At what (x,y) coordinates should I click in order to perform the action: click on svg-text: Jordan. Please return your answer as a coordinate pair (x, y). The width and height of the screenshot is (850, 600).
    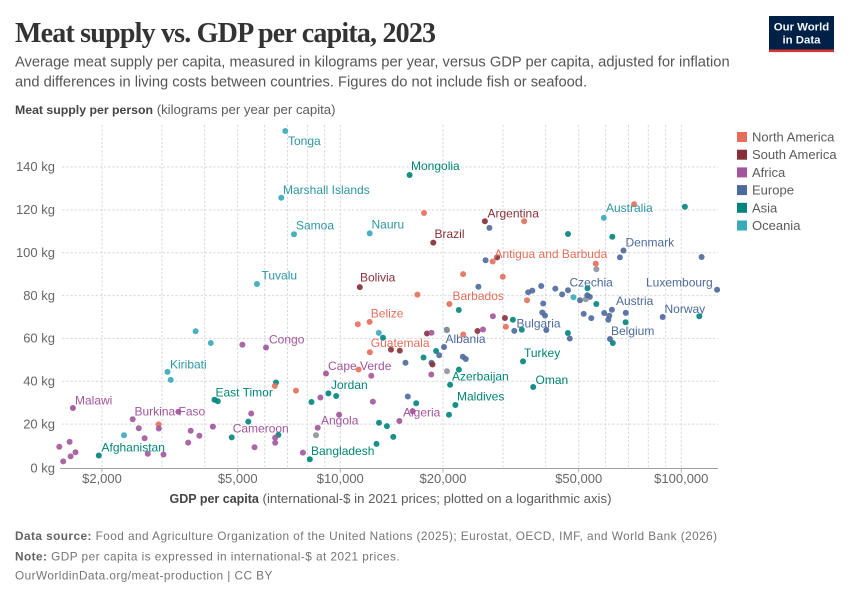
    Looking at the image, I should click on (349, 385).